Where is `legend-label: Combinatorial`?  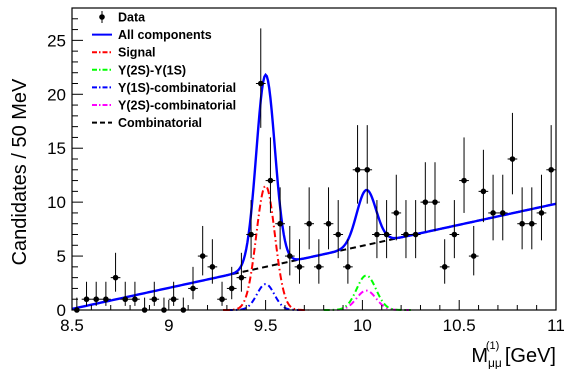 legend-label: Combinatorial is located at coordinates (160, 123).